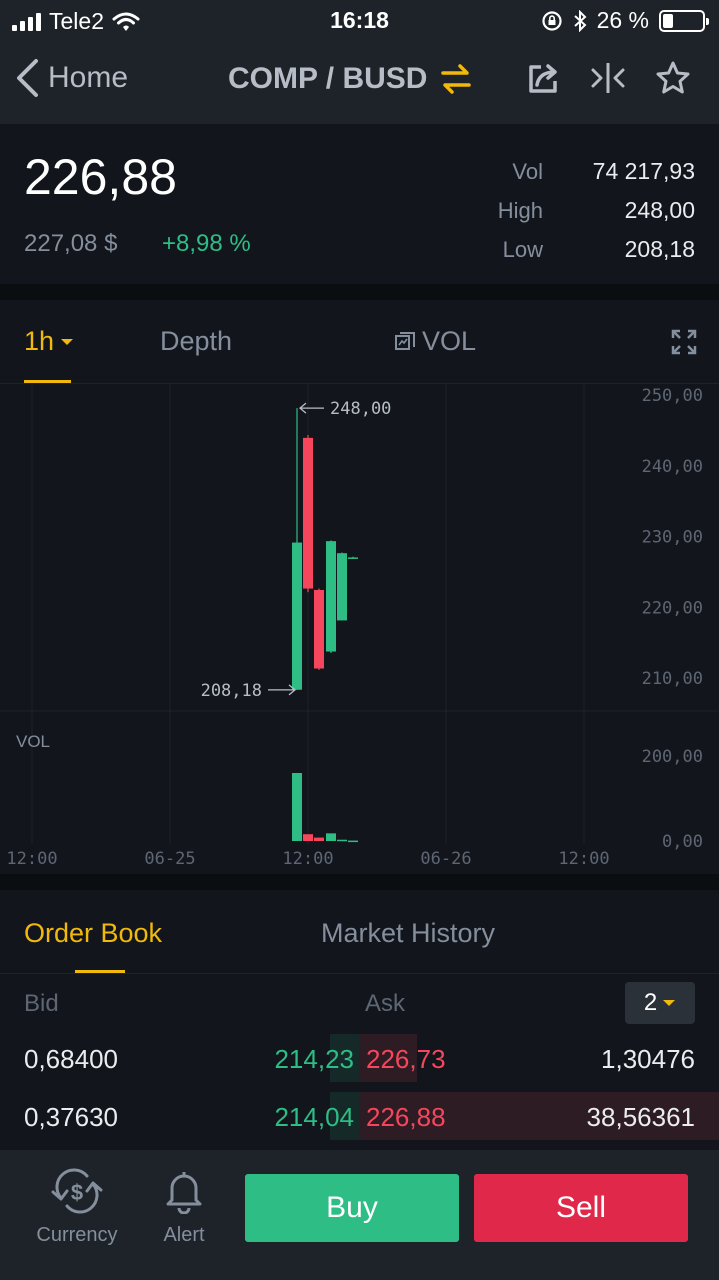 The height and width of the screenshot is (1280, 719). What do you see at coordinates (292, 690) in the screenshot?
I see `low-arrow-head` at bounding box center [292, 690].